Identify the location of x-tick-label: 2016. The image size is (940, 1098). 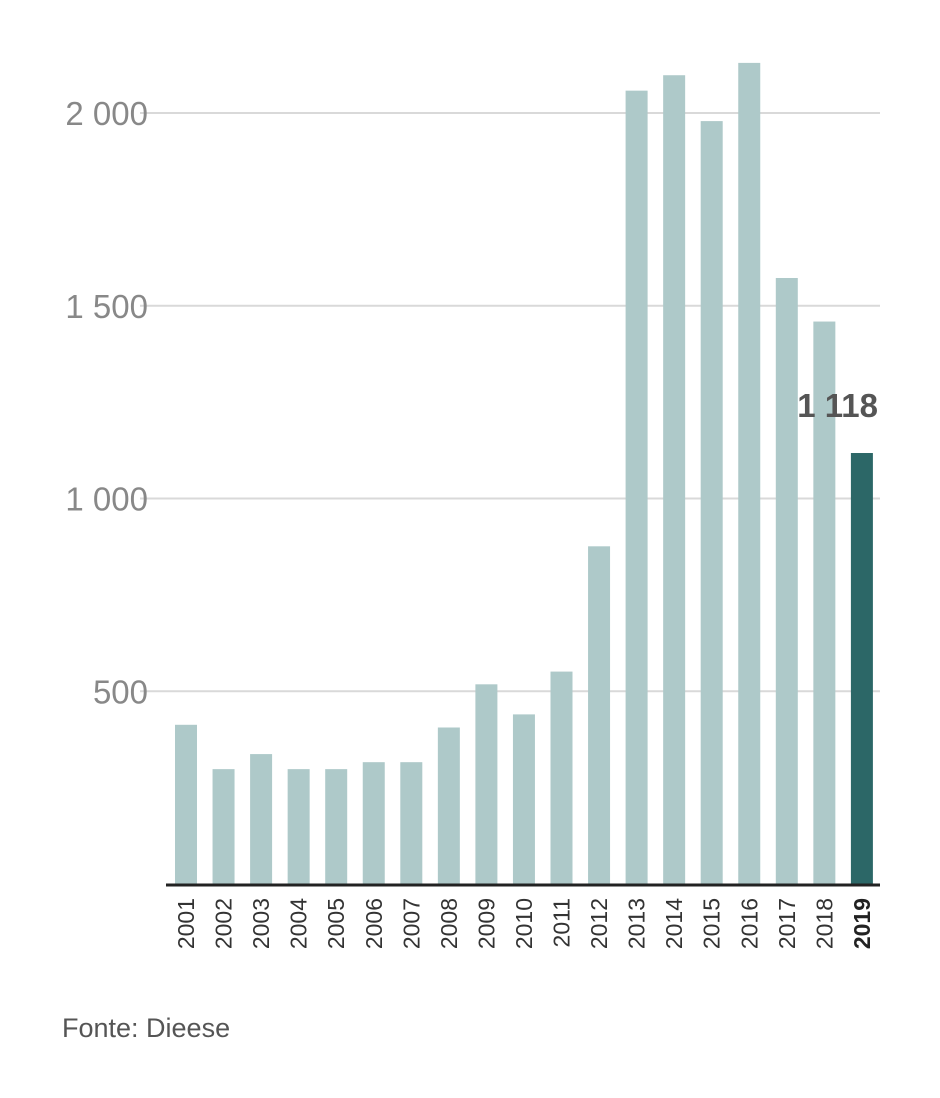
(749, 923).